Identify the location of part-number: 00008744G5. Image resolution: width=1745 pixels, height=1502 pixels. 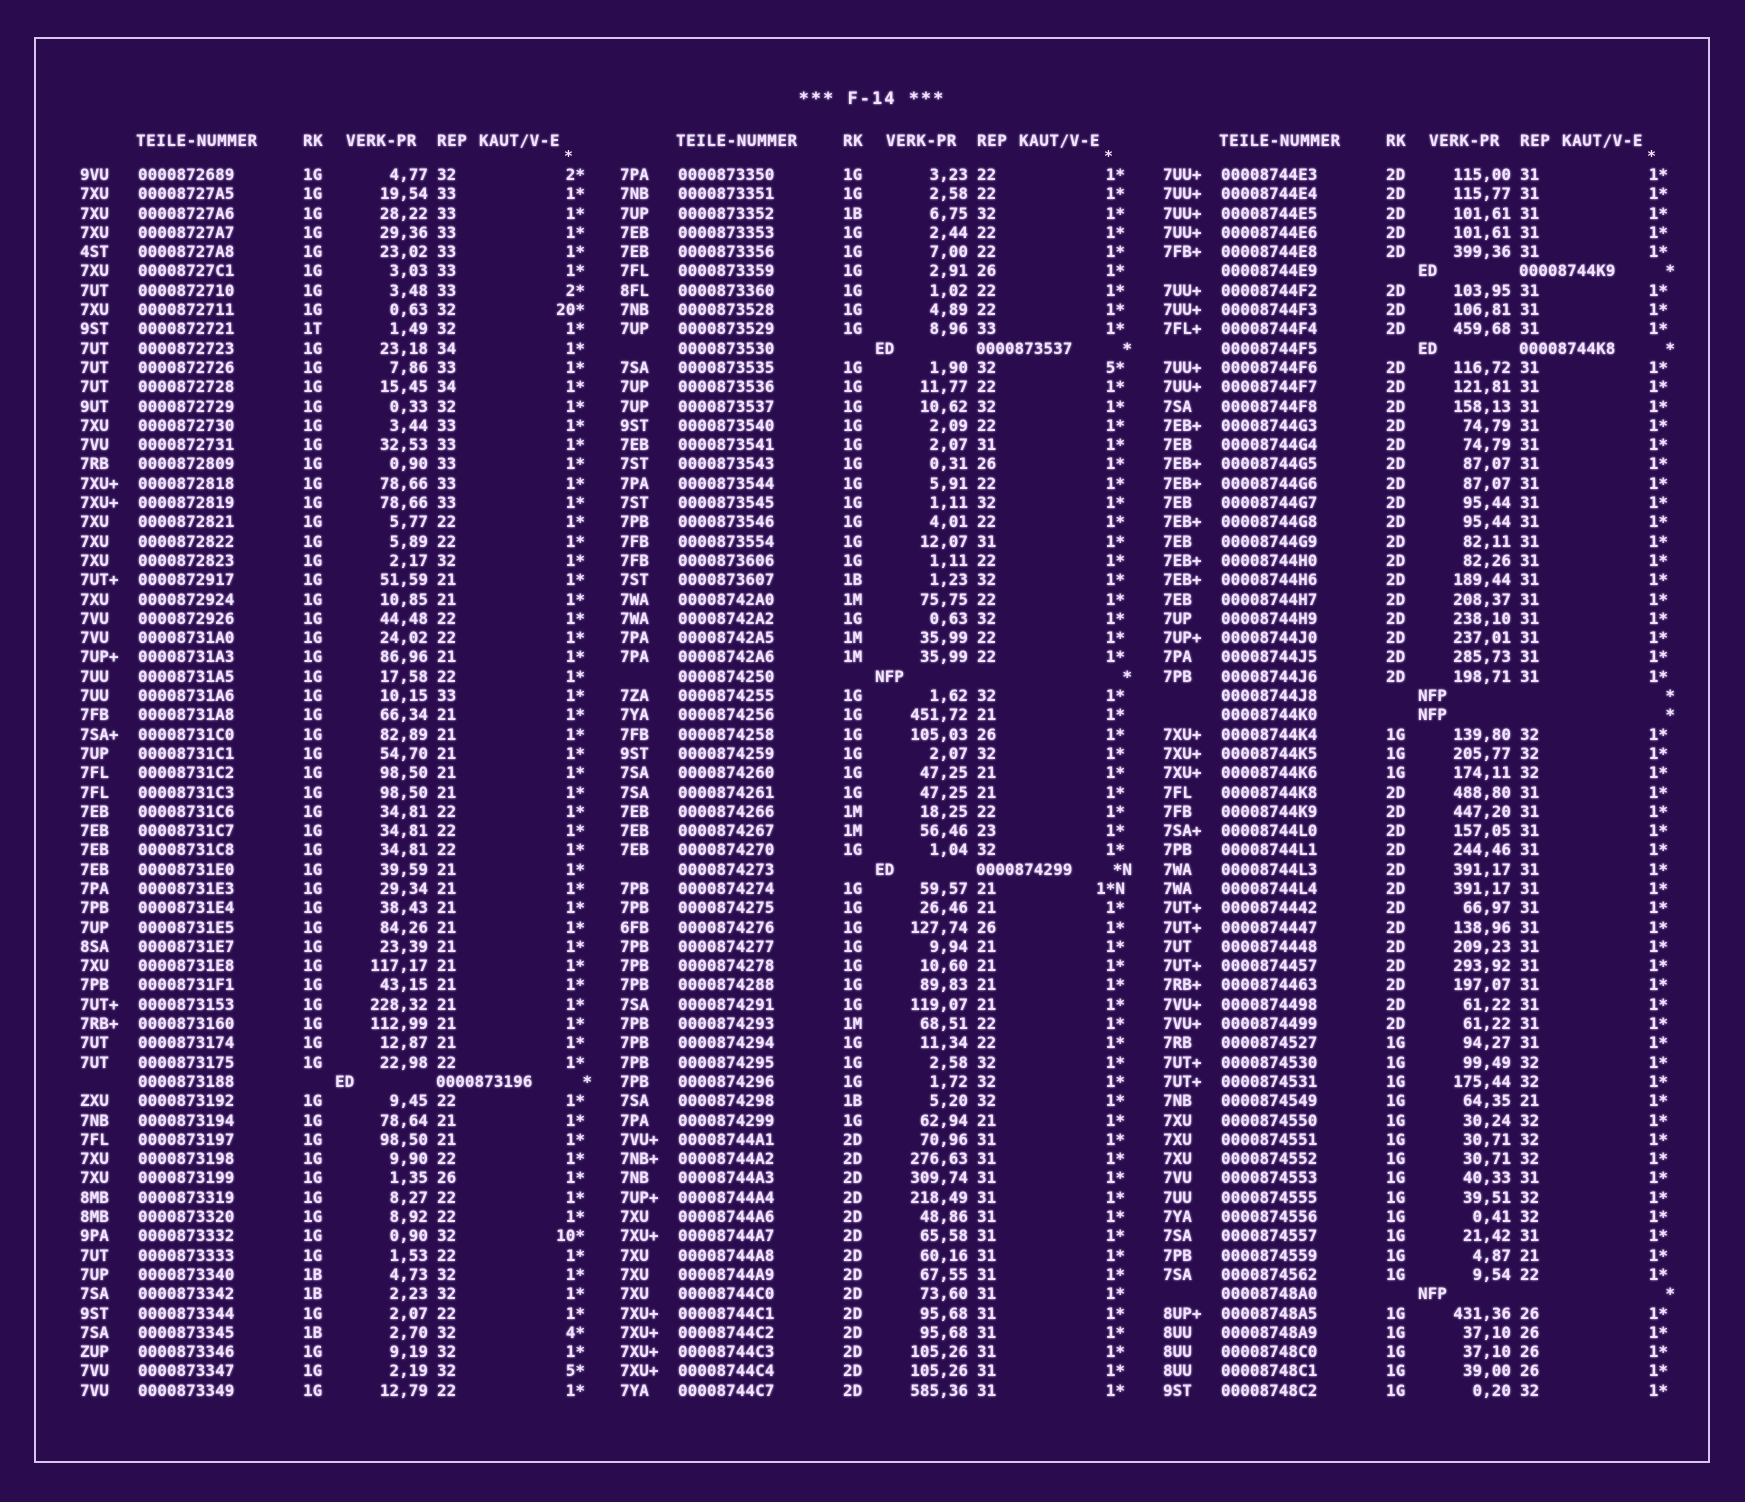
(1269, 464).